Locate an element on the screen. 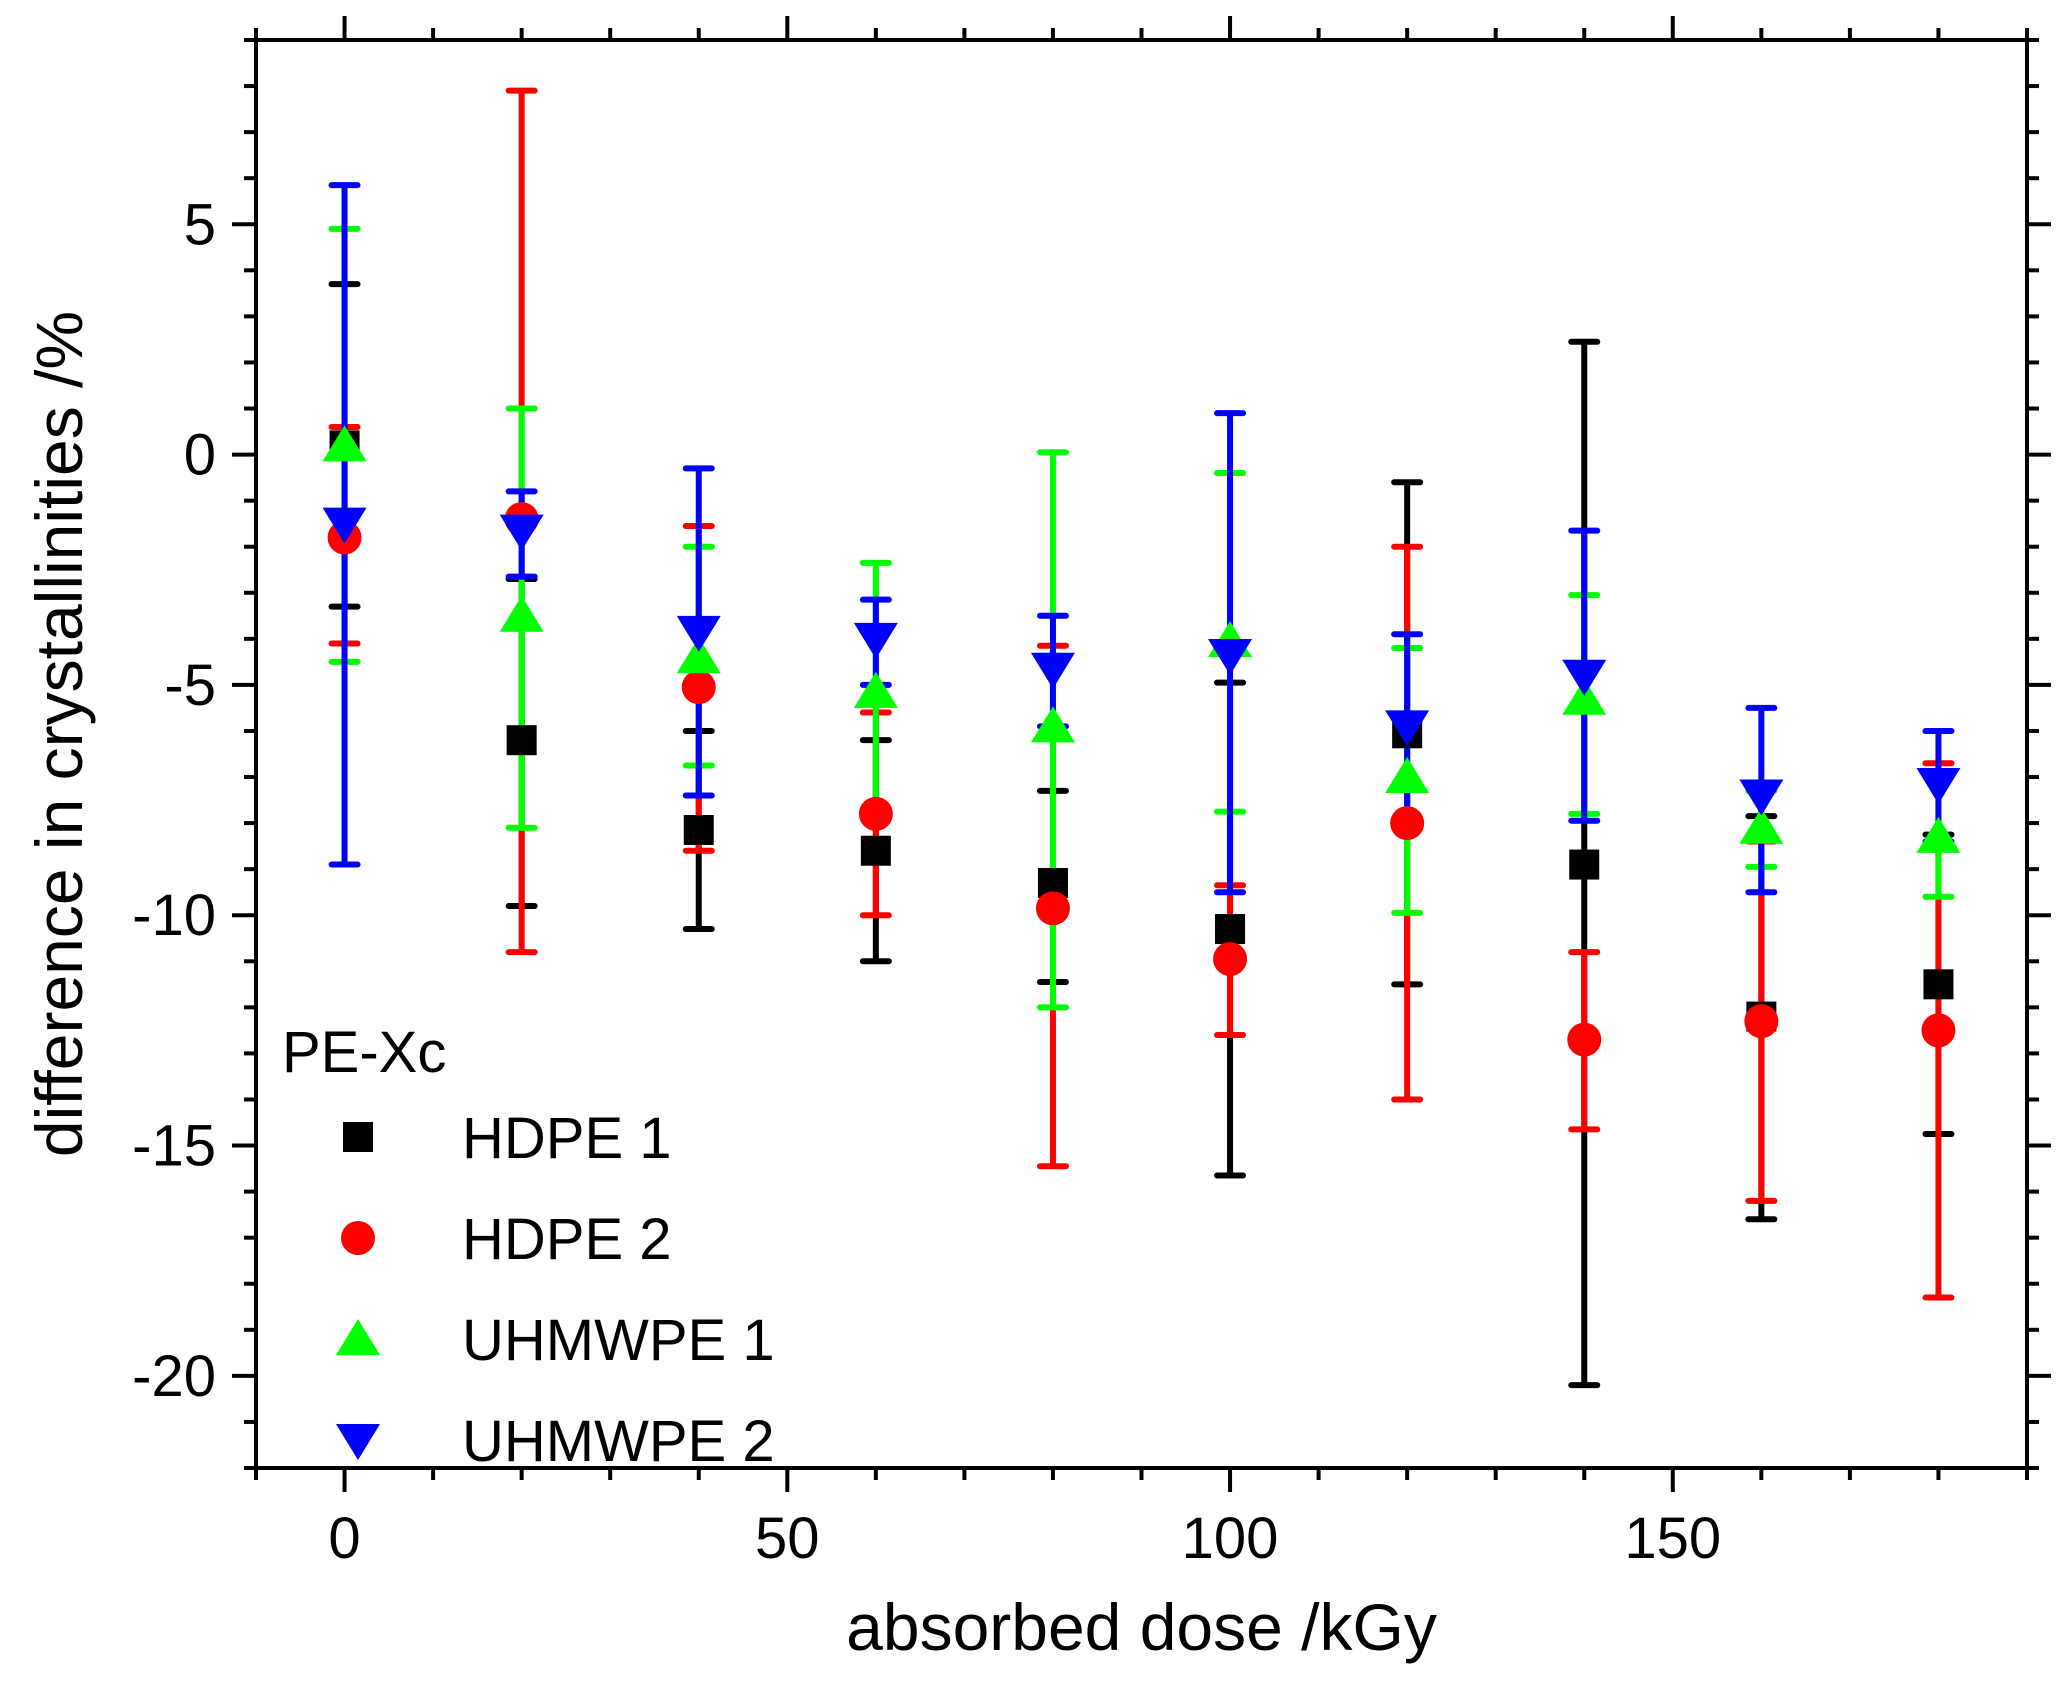 Image resolution: width=2067 pixels, height=1681 pixels. legend-item: UHMWPE 1 is located at coordinates (555, 1340).